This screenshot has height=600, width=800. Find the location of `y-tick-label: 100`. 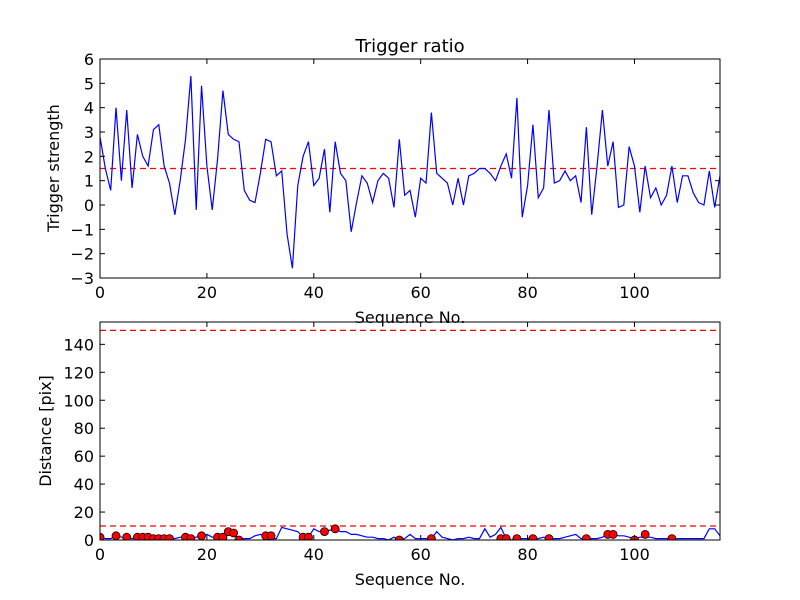

y-tick-label: 100 is located at coordinates (78, 400).